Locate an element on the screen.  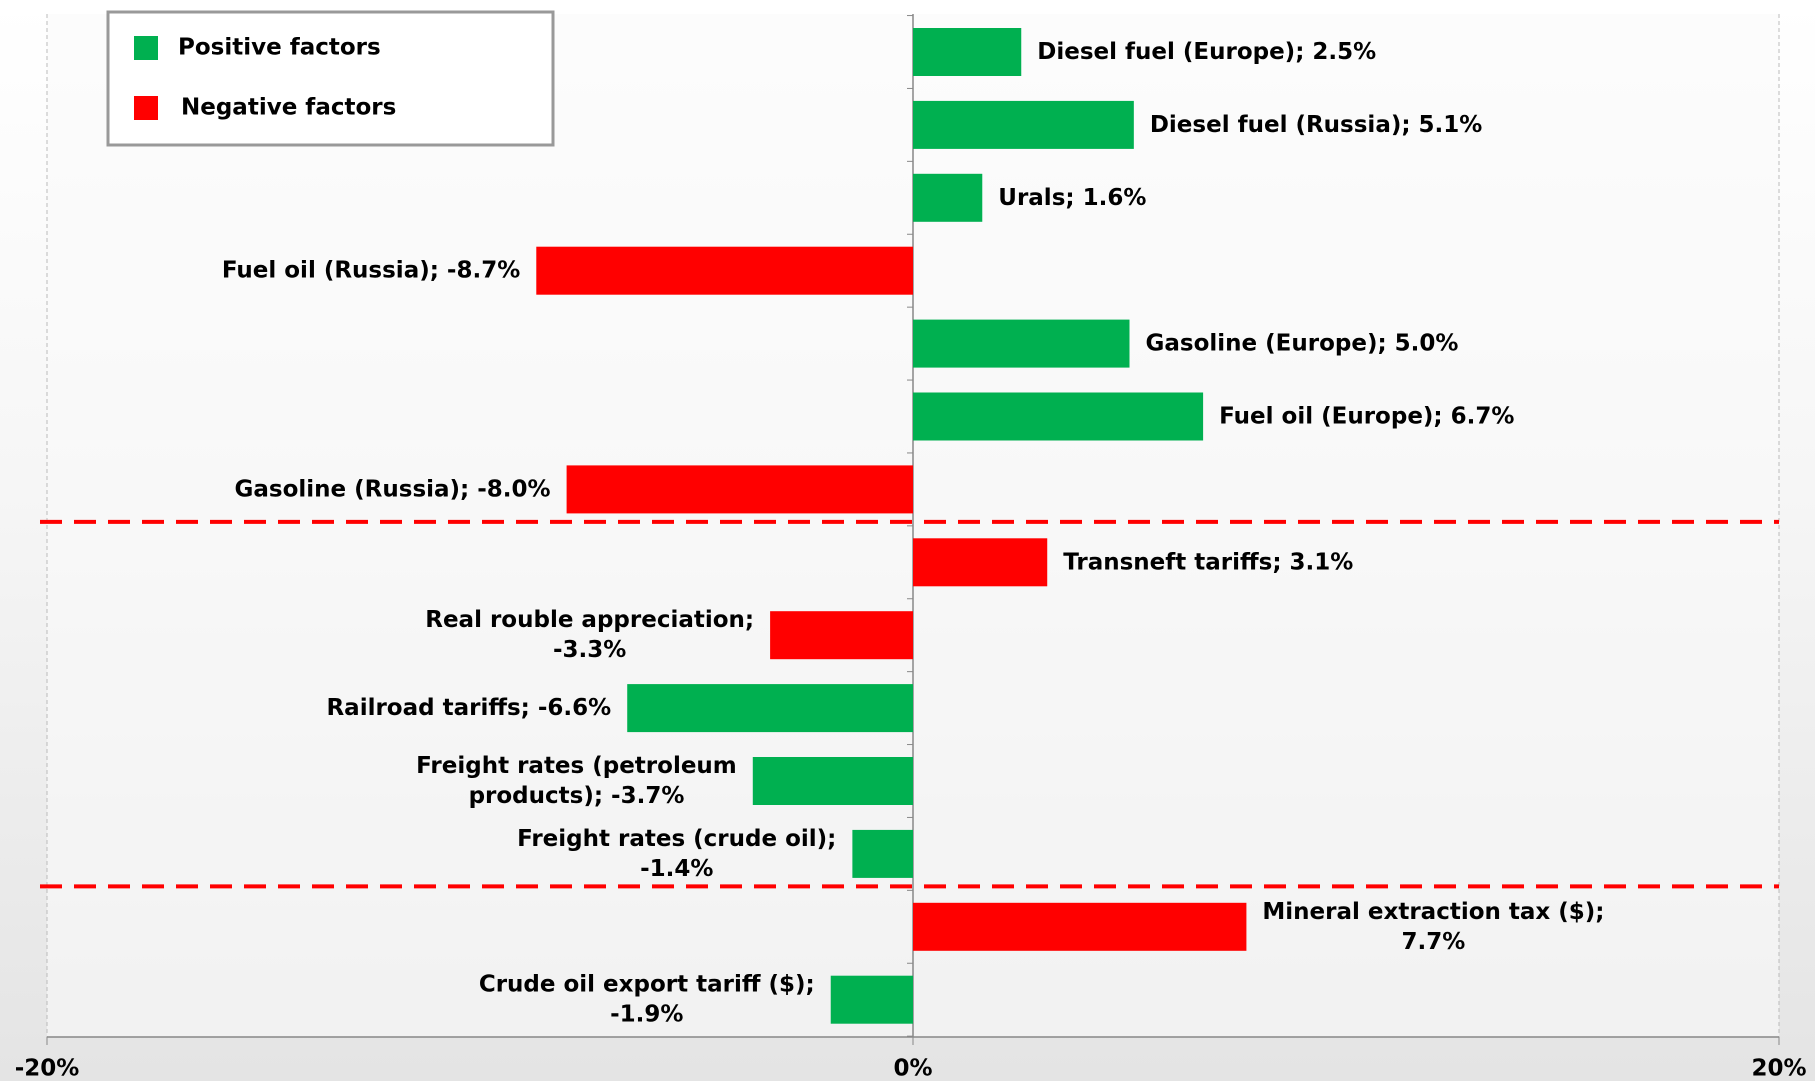
data-label-line: Diesel fuel (Russia); 5.1% is located at coordinates (1316, 124).